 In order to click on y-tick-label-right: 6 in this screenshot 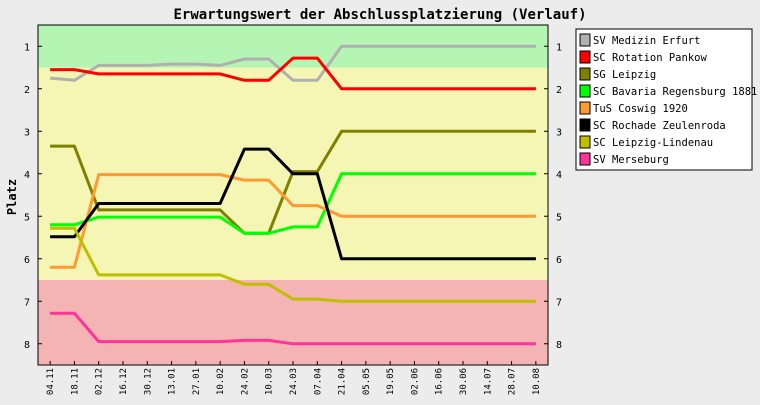, I will do `click(559, 260)`.